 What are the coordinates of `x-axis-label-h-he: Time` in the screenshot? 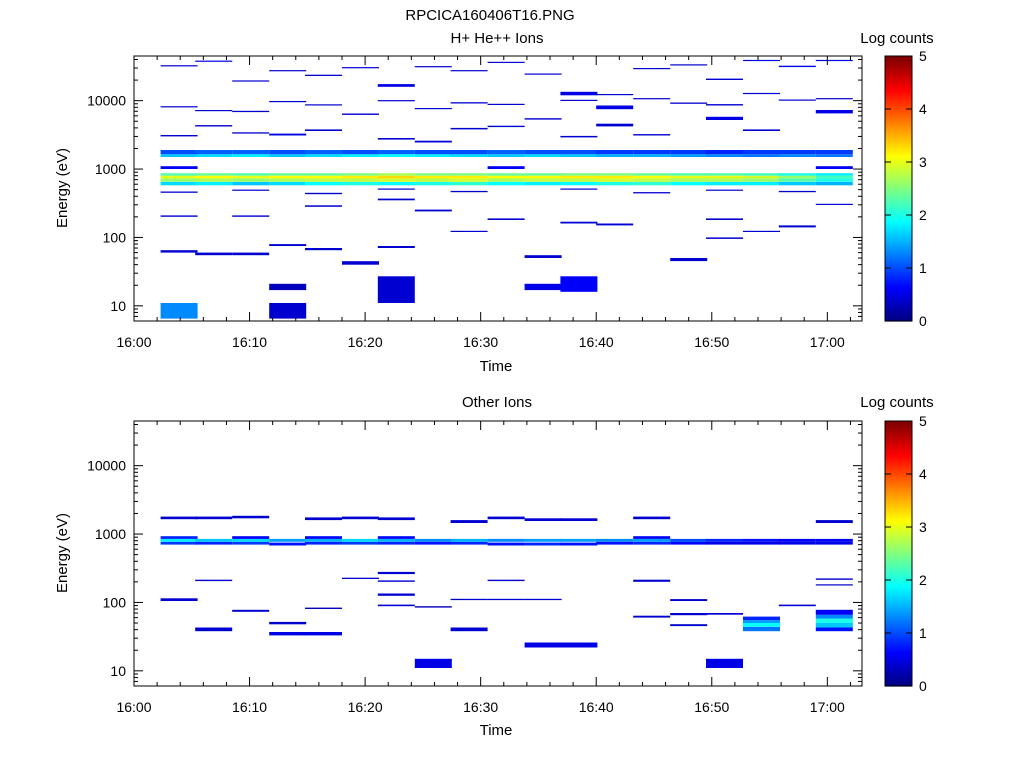 It's located at (496, 366).